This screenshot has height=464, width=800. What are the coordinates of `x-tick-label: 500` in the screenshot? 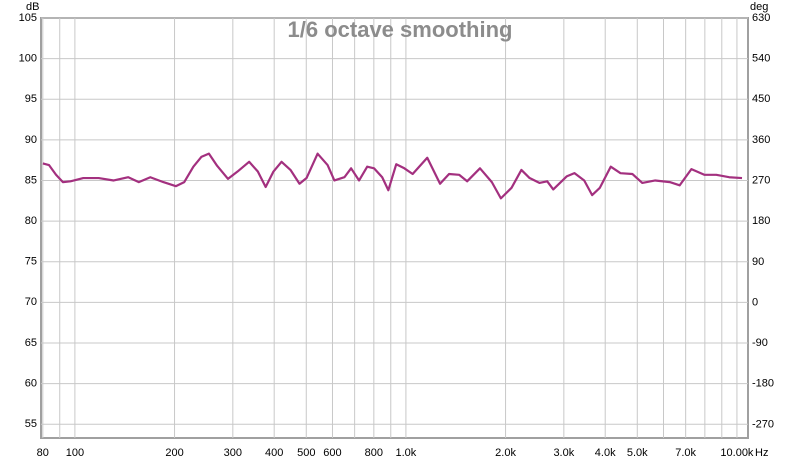 It's located at (306, 453).